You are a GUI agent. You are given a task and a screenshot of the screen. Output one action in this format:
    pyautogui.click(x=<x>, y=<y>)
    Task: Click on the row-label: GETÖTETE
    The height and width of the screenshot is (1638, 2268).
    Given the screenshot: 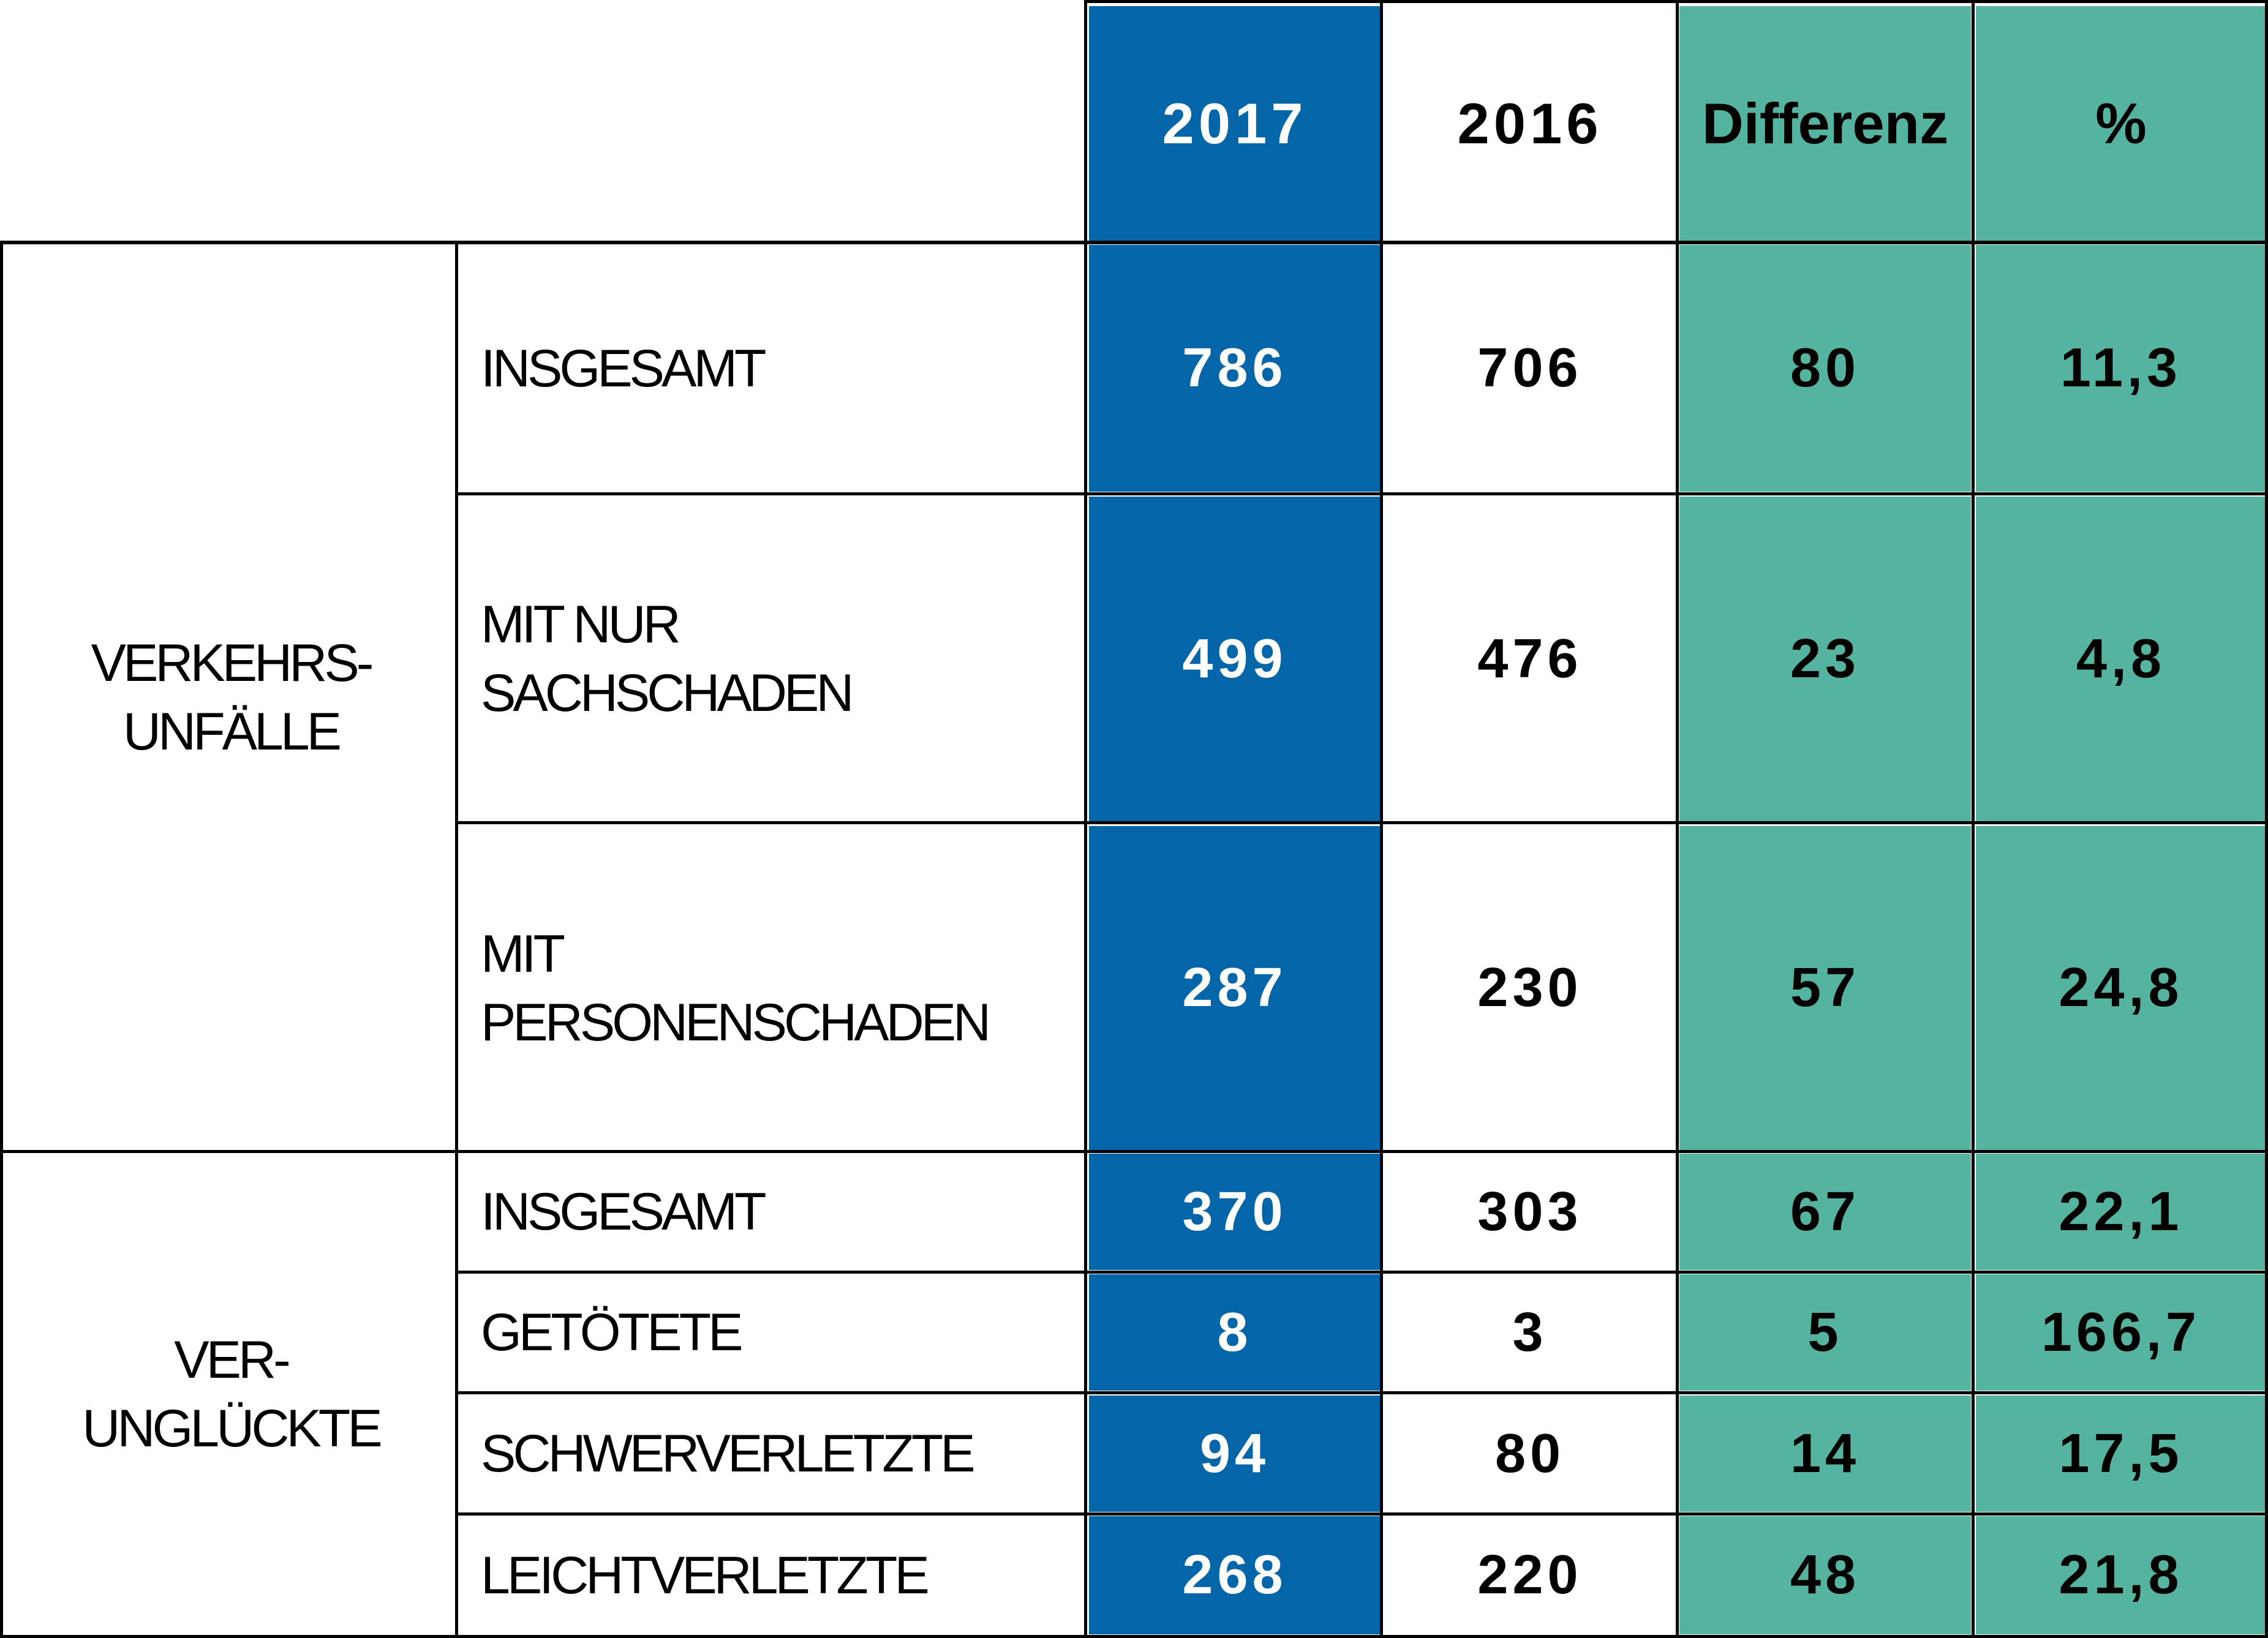 What is the action you would take?
    pyautogui.click(x=612, y=1332)
    